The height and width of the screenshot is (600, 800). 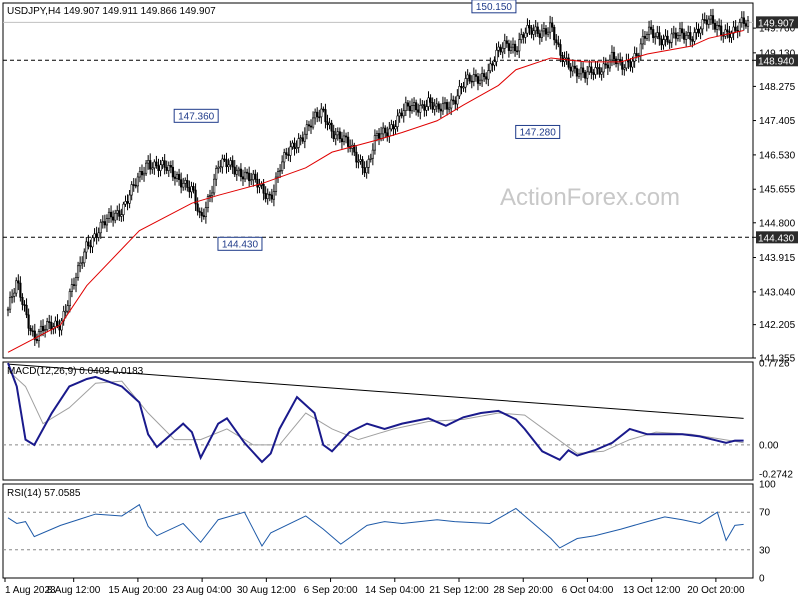 I want to click on y-tick-label: 142.205, so click(x=777, y=325).